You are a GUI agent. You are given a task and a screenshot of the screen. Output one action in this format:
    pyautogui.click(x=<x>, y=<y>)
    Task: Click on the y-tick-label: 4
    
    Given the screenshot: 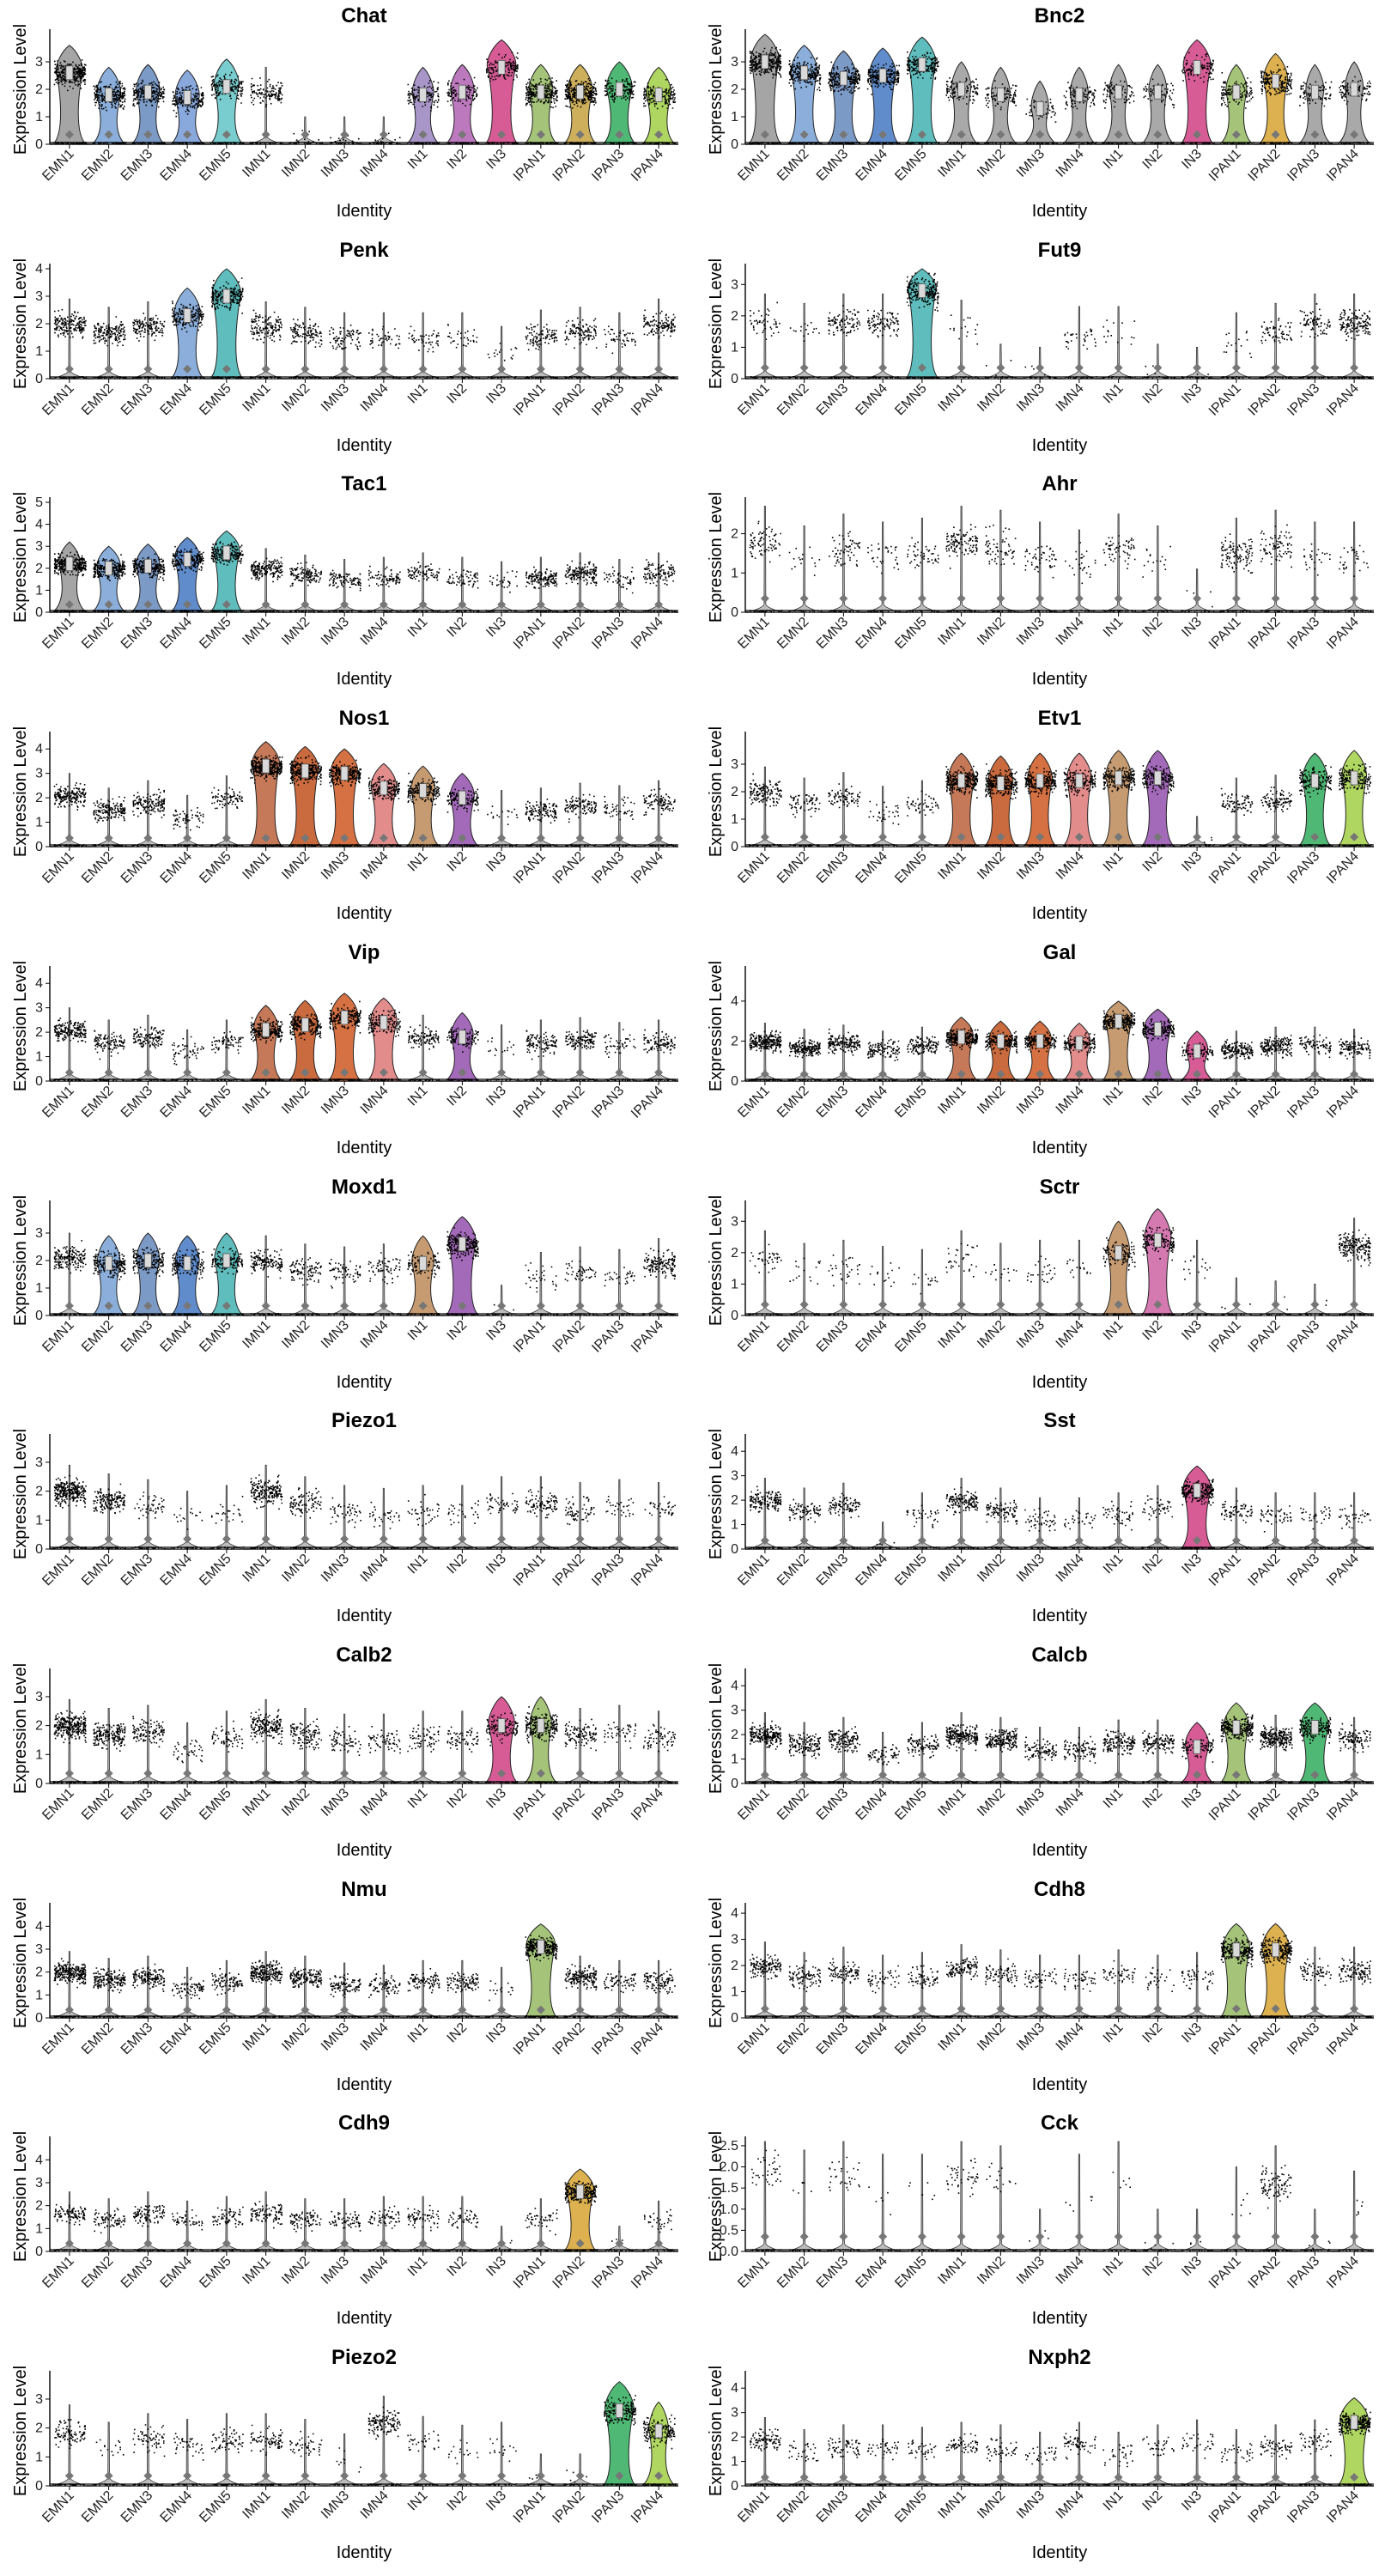 What is the action you would take?
    pyautogui.click(x=39, y=2161)
    